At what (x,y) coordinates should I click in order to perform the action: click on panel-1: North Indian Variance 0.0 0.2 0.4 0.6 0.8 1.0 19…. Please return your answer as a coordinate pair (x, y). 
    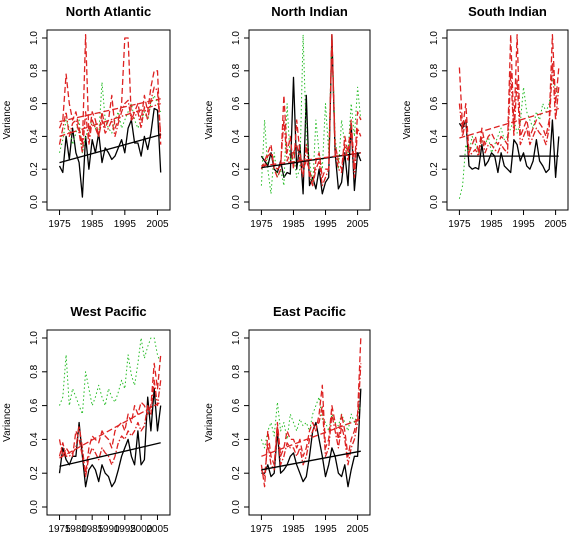
    Looking at the image, I should click on (287, 117).